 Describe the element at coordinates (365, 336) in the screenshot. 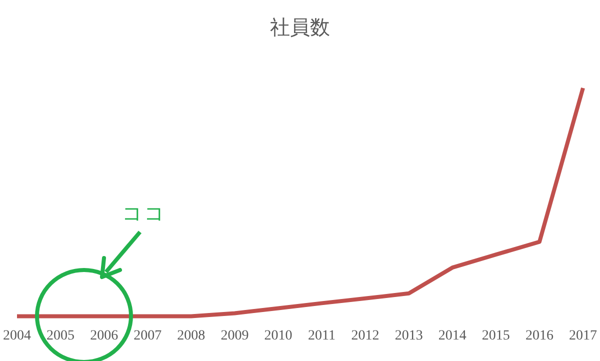

I see `x-tick-label: 2012` at that location.